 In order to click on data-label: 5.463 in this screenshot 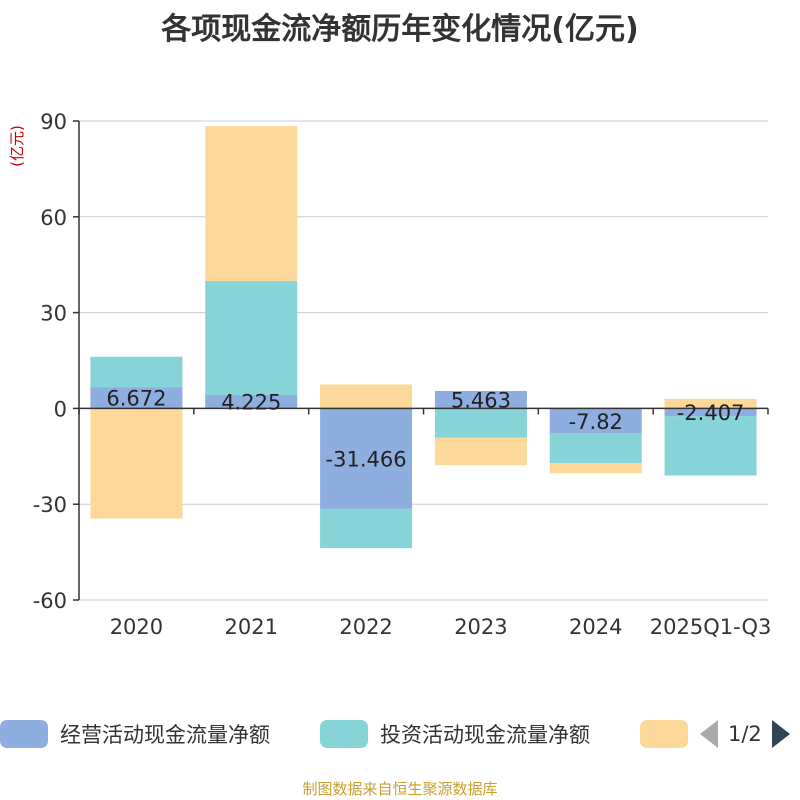, I will do `click(481, 401)`.